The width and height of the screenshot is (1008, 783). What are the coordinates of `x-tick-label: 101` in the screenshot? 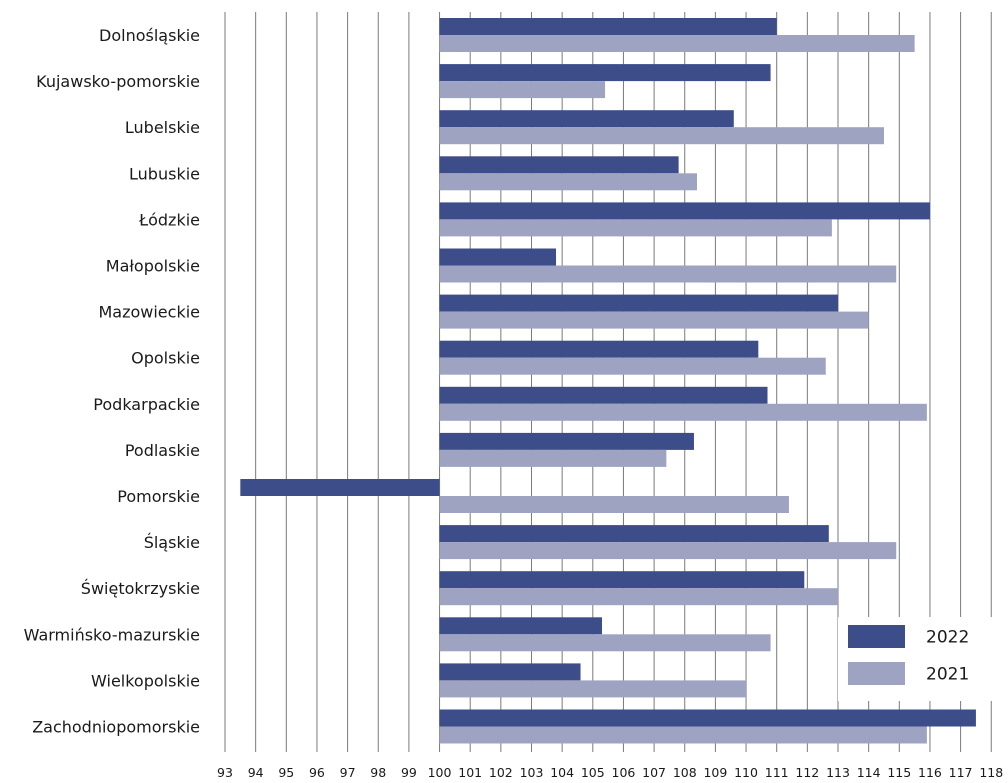 It's located at (470, 772).